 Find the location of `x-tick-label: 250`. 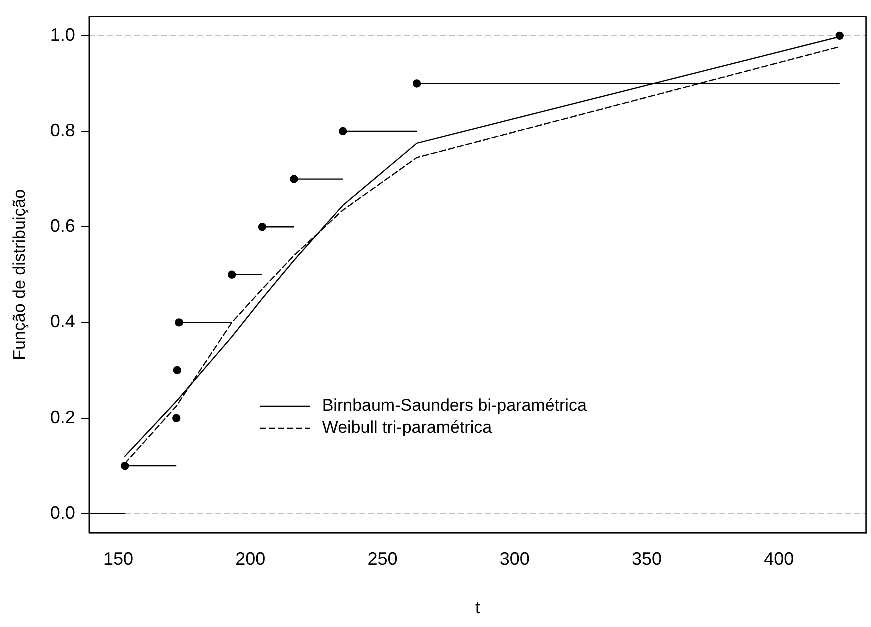

x-tick-label: 250 is located at coordinates (383, 558).